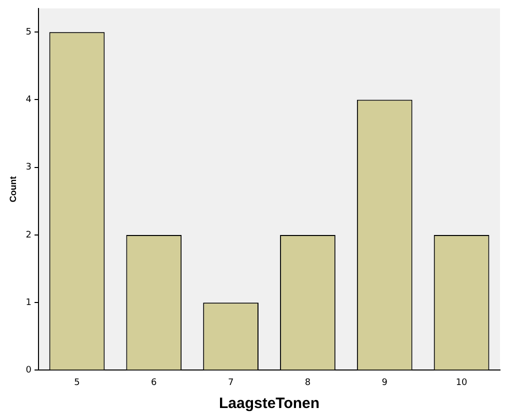 The width and height of the screenshot is (508, 417). What do you see at coordinates (77, 383) in the screenshot?
I see `x-tick-label: 5` at bounding box center [77, 383].